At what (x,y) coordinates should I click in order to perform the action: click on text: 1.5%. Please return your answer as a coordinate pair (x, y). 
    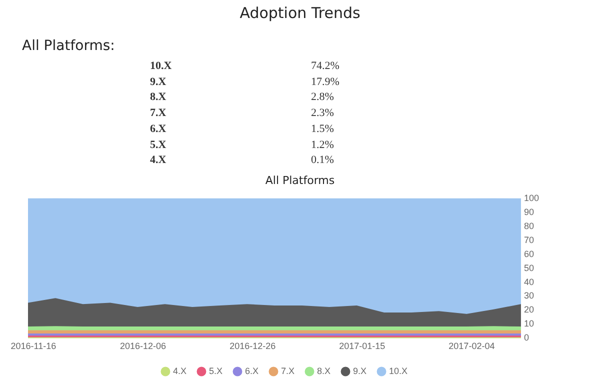
    Looking at the image, I should click on (322, 128).